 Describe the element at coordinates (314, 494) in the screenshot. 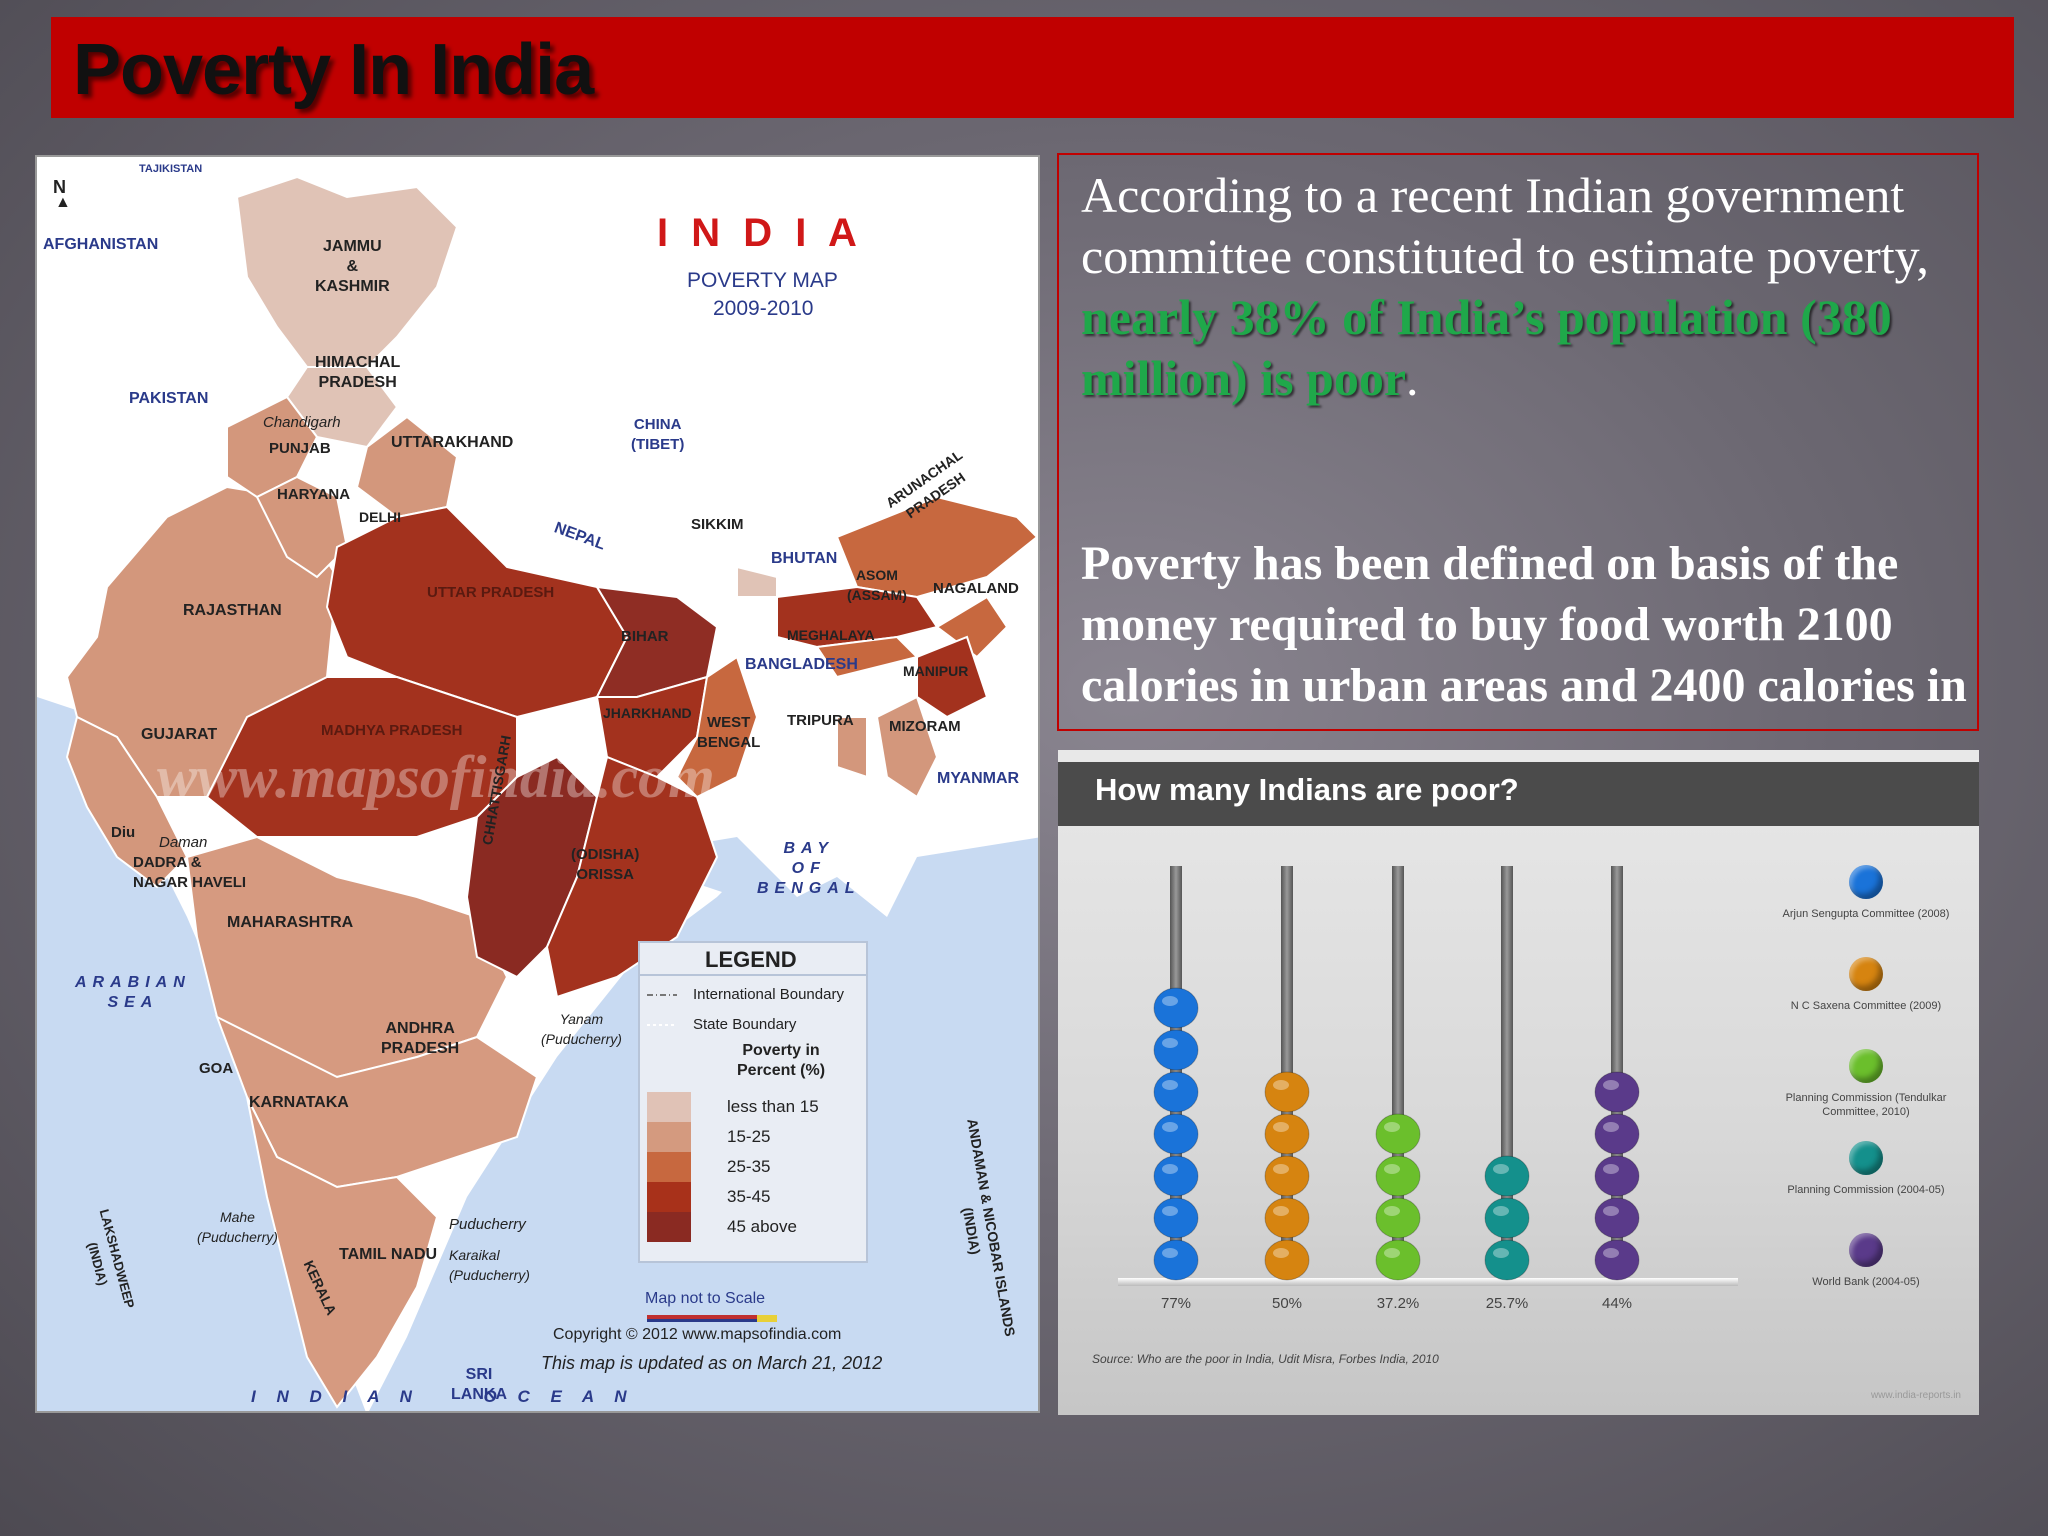

I see `label-haryana: HARYANA` at that location.